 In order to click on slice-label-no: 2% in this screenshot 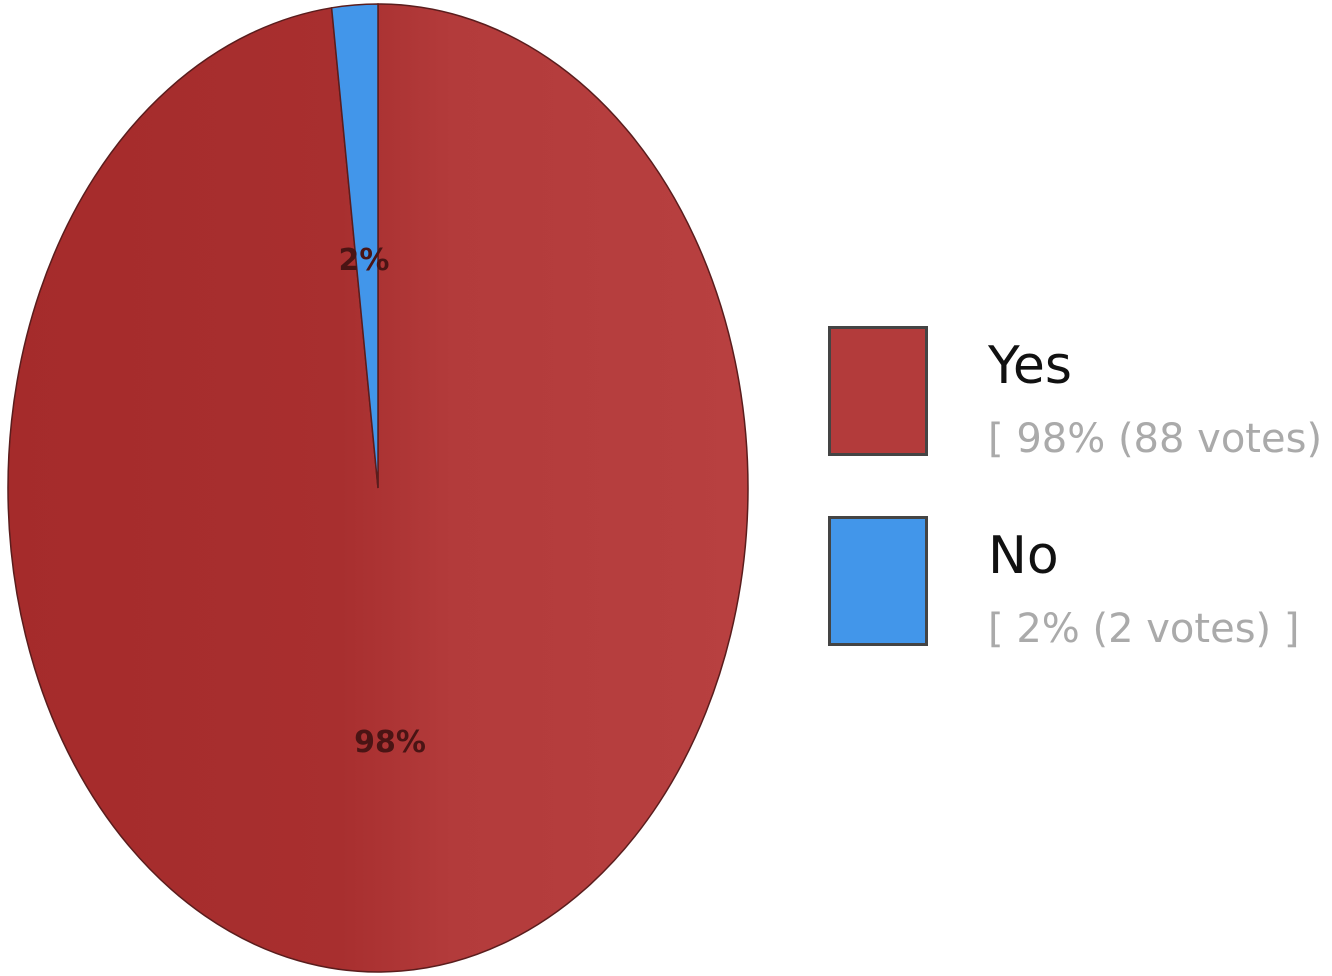, I will do `click(364, 260)`.